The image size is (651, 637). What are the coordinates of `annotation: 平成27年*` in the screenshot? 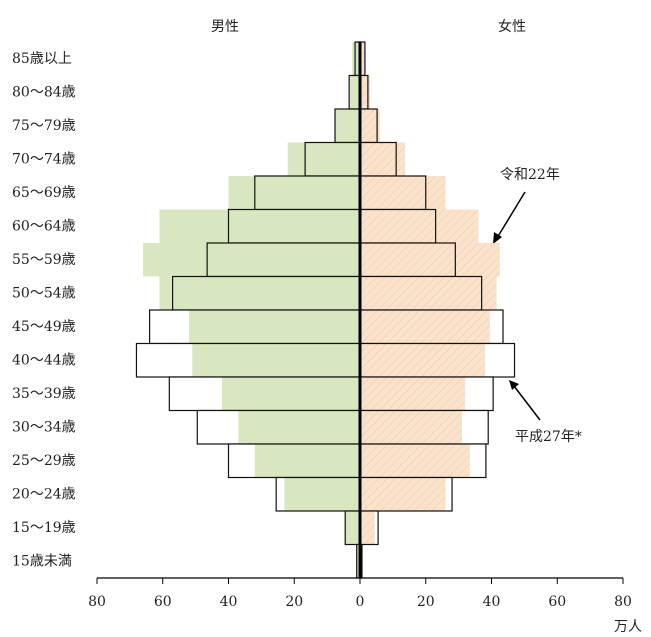 It's located at (548, 437).